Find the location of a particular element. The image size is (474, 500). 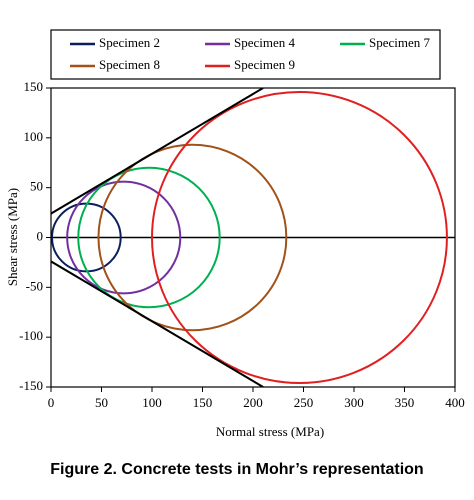

x-tick-label: 350 is located at coordinates (405, 402).